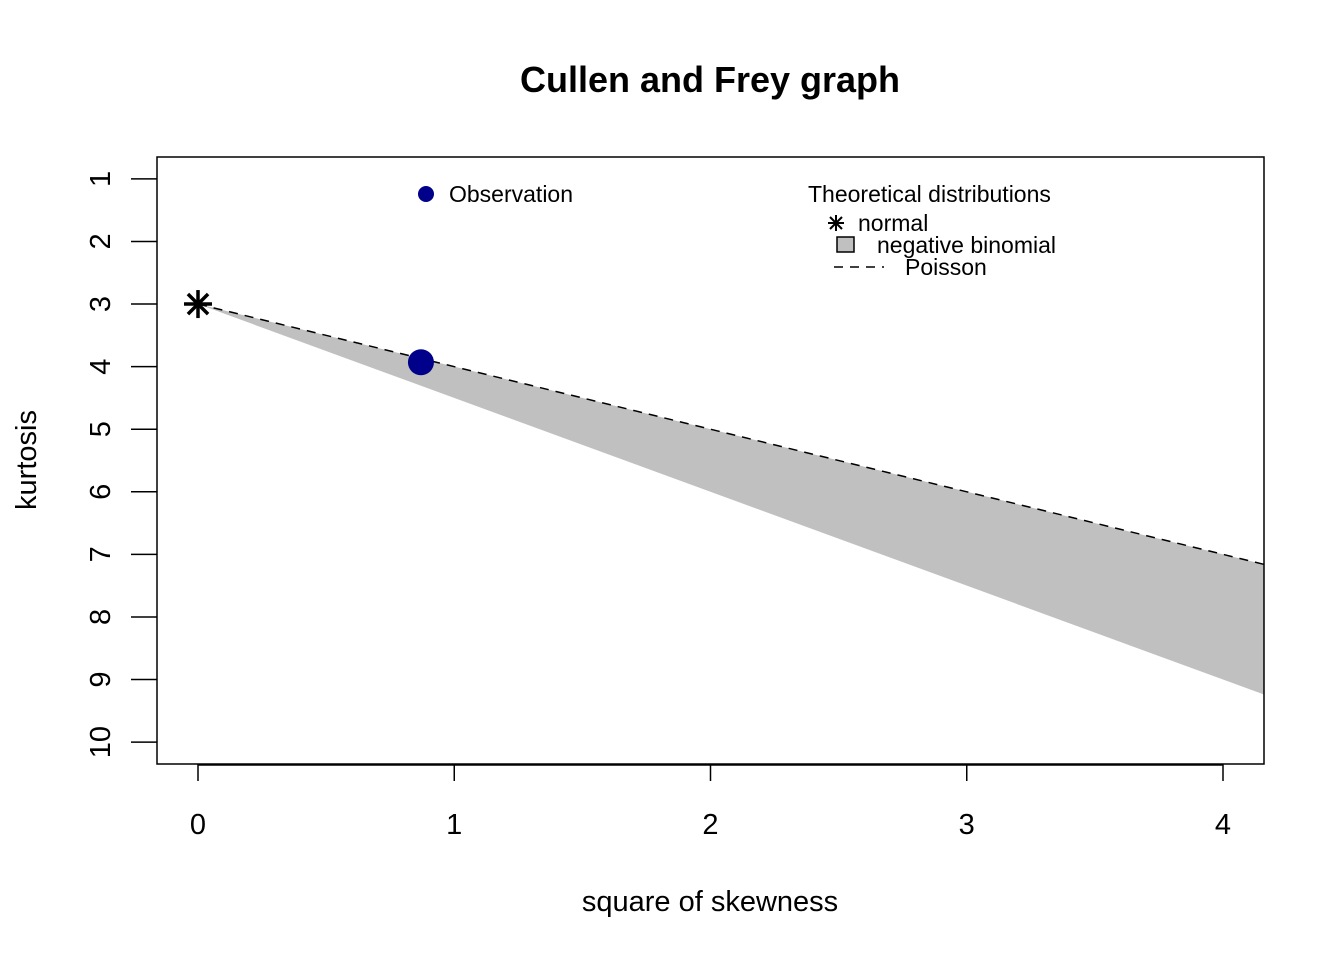  I want to click on normal-point, so click(198, 304).